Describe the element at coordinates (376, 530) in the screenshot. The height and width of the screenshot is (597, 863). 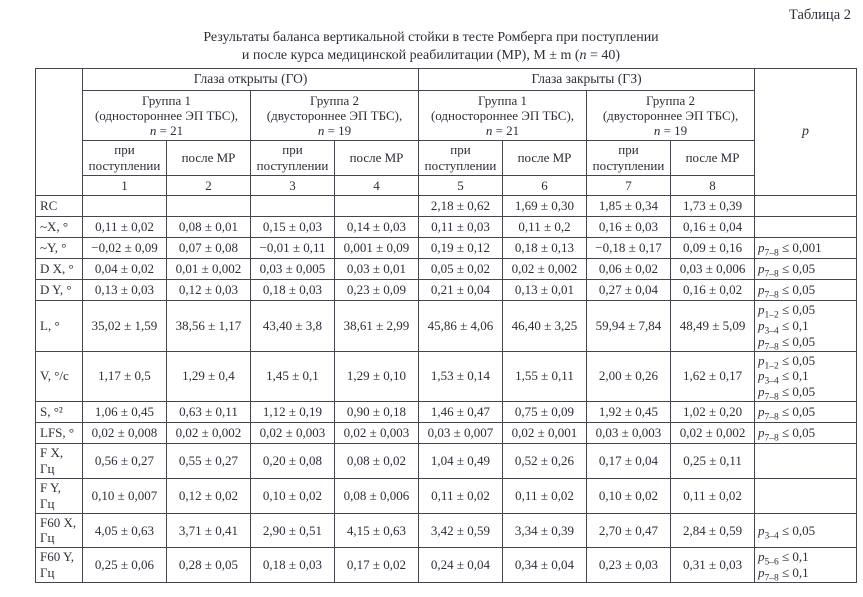
I see `value-cell: 4,15 ± 0,63` at that location.